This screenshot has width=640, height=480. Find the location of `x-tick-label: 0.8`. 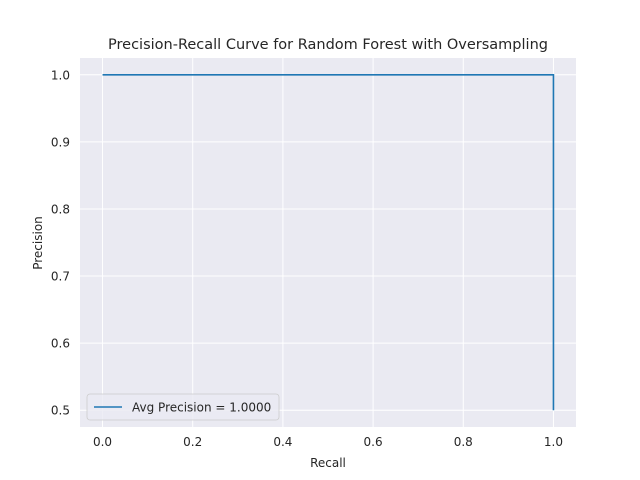

x-tick-label: 0.8 is located at coordinates (463, 442).